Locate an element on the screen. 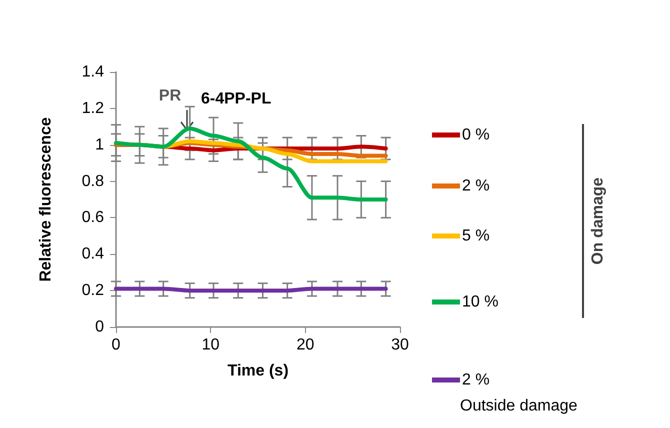 This screenshot has width=670, height=428. legend-label: 0 % is located at coordinates (476, 135).